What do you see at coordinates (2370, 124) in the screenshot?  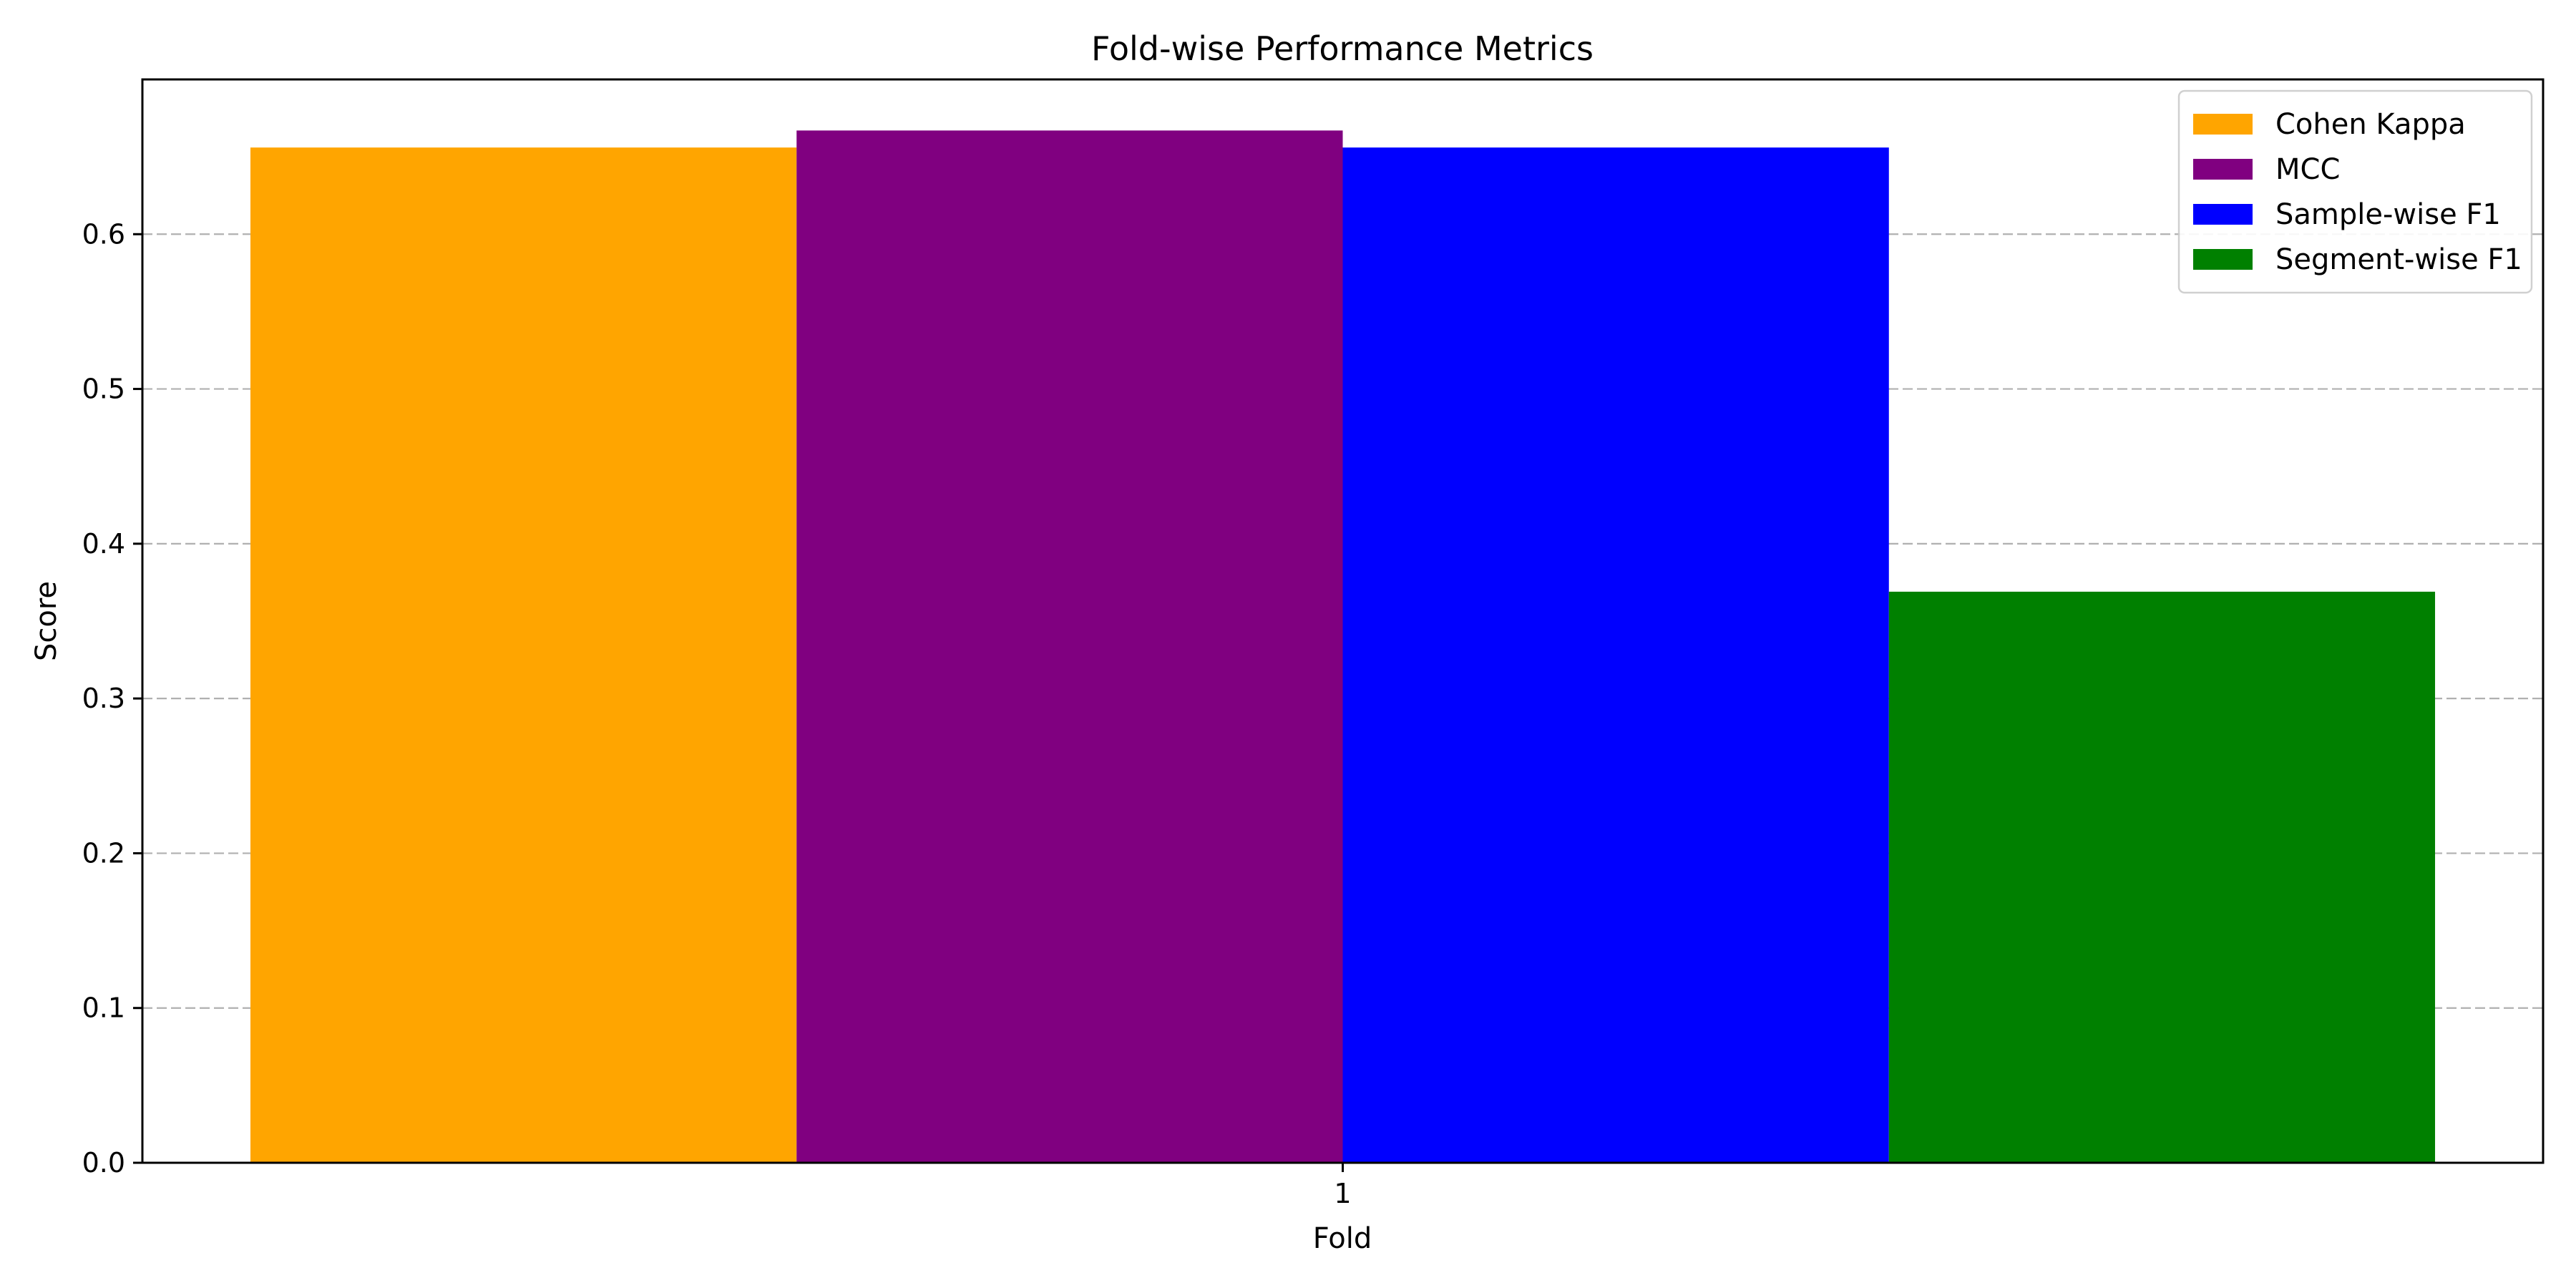 I see `legend-label: Cohen Kappa` at bounding box center [2370, 124].